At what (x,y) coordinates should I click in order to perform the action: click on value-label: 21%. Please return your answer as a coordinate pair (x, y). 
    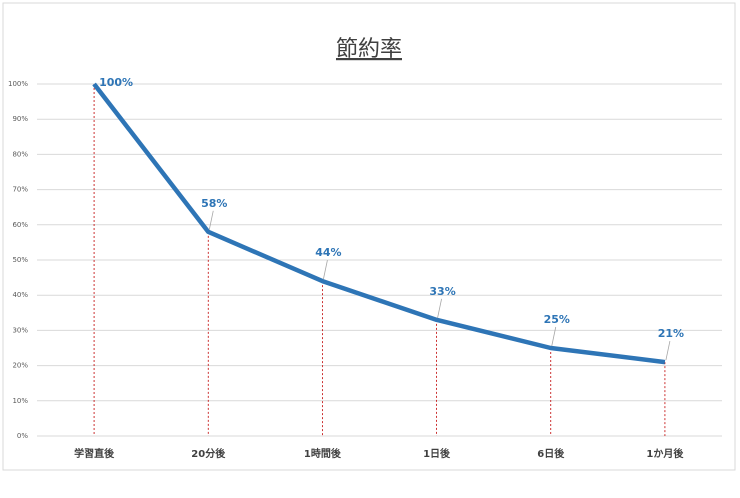
    Looking at the image, I should click on (671, 333).